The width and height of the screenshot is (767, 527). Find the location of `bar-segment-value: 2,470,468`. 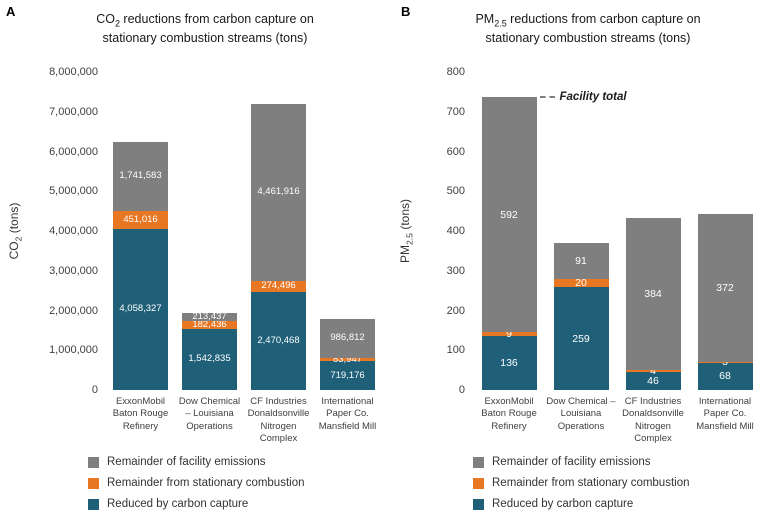

bar-segment-value: 2,470,468 is located at coordinates (278, 340).